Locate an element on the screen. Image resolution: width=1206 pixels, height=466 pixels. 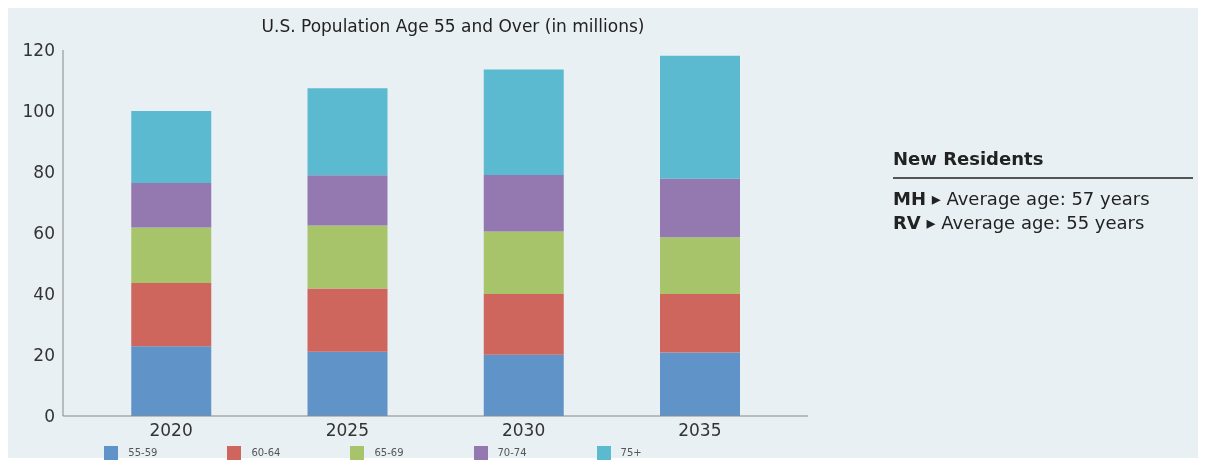
legend-label: 55-59 is located at coordinates (143, 452).